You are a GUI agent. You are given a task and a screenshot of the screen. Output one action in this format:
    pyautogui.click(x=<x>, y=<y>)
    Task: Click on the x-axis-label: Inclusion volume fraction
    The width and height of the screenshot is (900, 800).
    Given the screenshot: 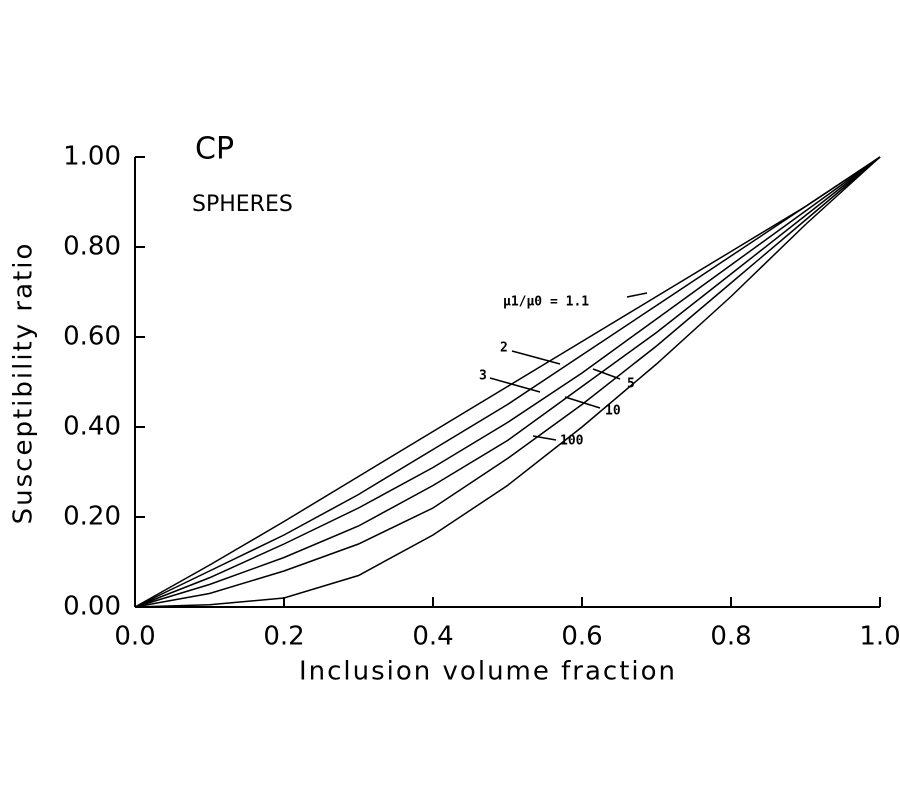 What is the action you would take?
    pyautogui.click(x=488, y=672)
    